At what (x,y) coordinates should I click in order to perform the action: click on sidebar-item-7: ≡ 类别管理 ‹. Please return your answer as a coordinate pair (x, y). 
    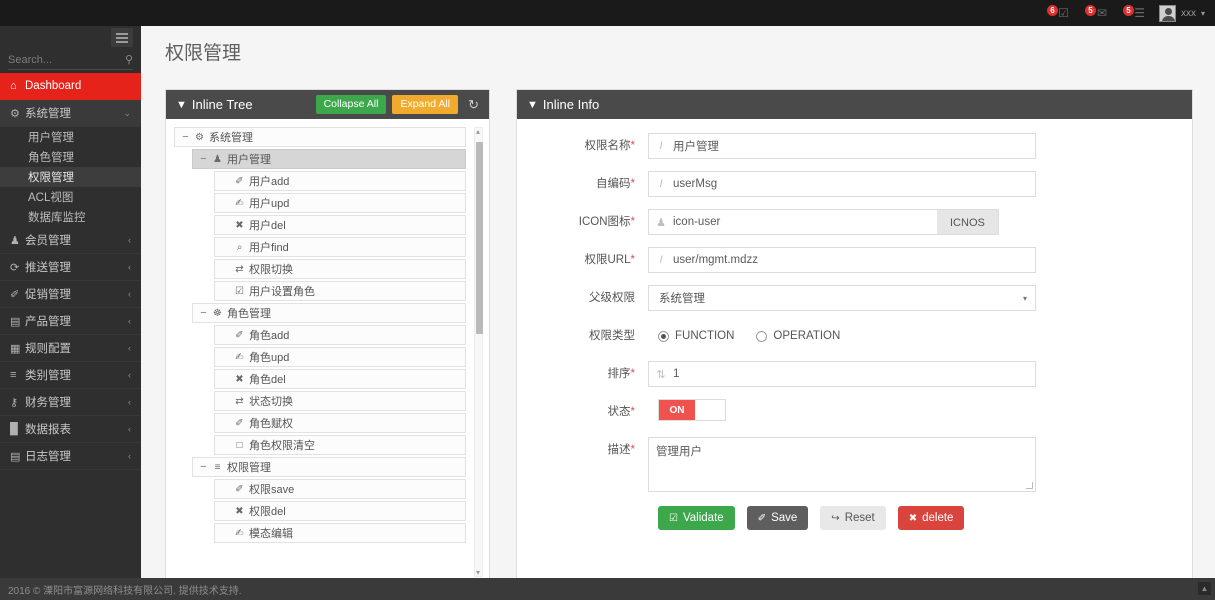
    Looking at the image, I should click on (70, 375).